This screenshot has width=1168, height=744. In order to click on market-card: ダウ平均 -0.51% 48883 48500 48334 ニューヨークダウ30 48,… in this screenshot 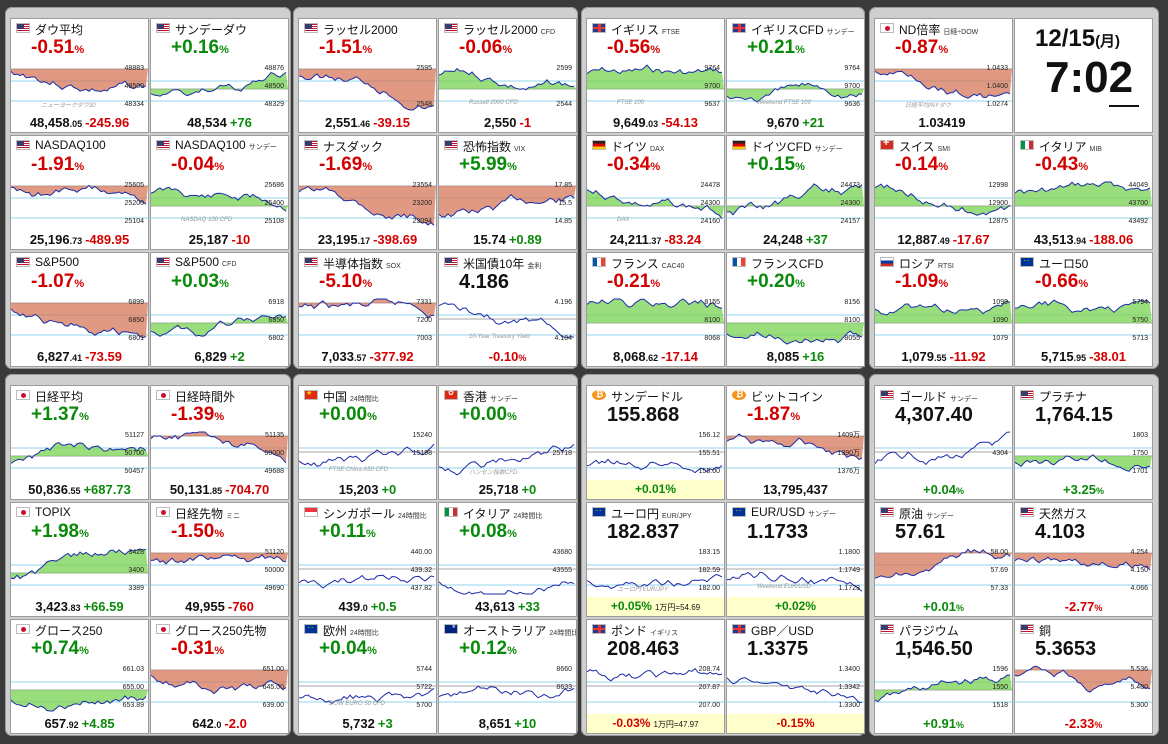, I will do `click(79, 75)`.